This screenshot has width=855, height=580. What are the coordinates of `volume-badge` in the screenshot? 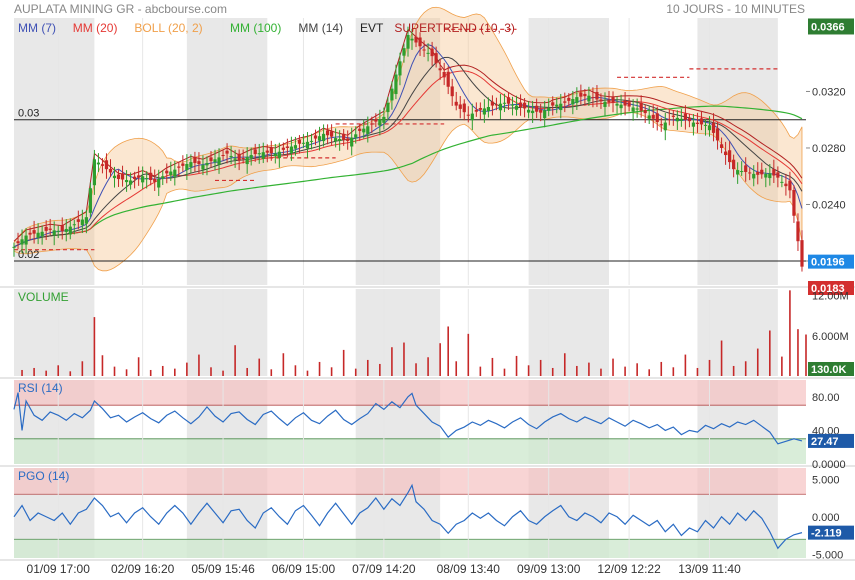 It's located at (831, 369).